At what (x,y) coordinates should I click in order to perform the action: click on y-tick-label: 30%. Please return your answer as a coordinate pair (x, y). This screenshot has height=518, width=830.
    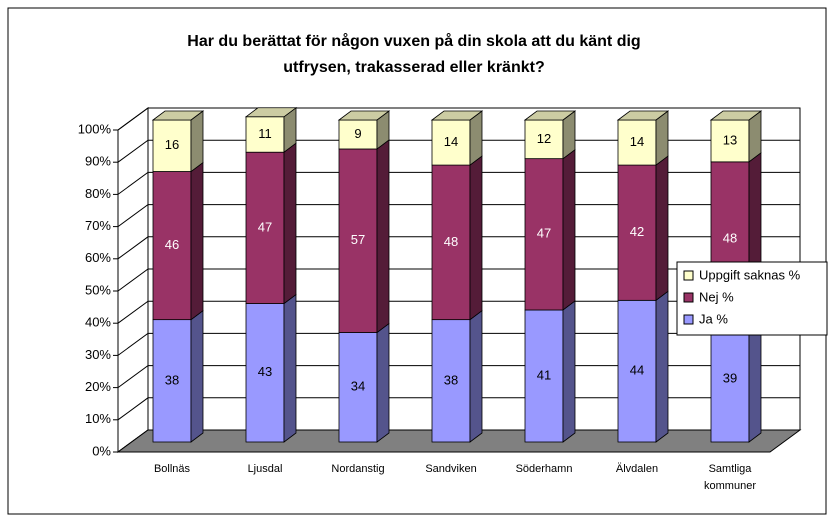
    Looking at the image, I should click on (98, 354).